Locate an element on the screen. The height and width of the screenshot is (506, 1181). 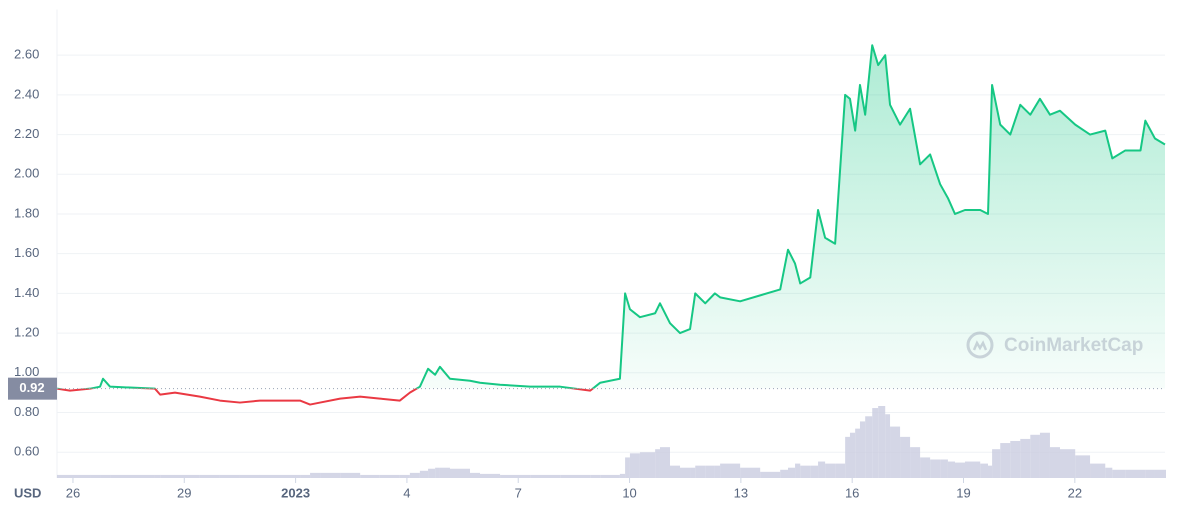
x-tick-label: 29 is located at coordinates (184, 492).